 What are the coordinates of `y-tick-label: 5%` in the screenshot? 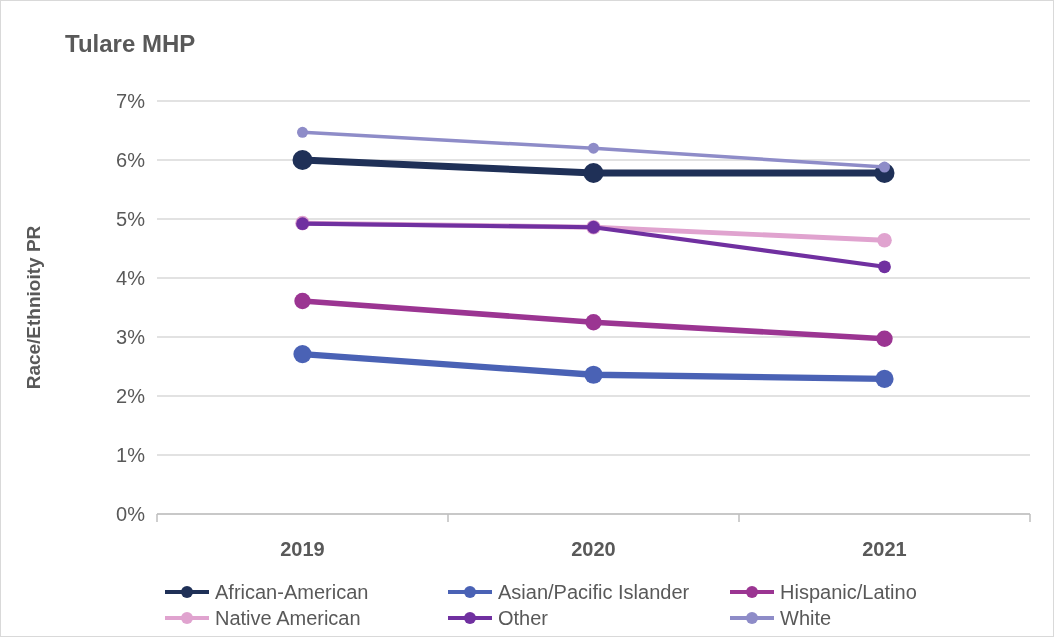 It's located at (131, 219).